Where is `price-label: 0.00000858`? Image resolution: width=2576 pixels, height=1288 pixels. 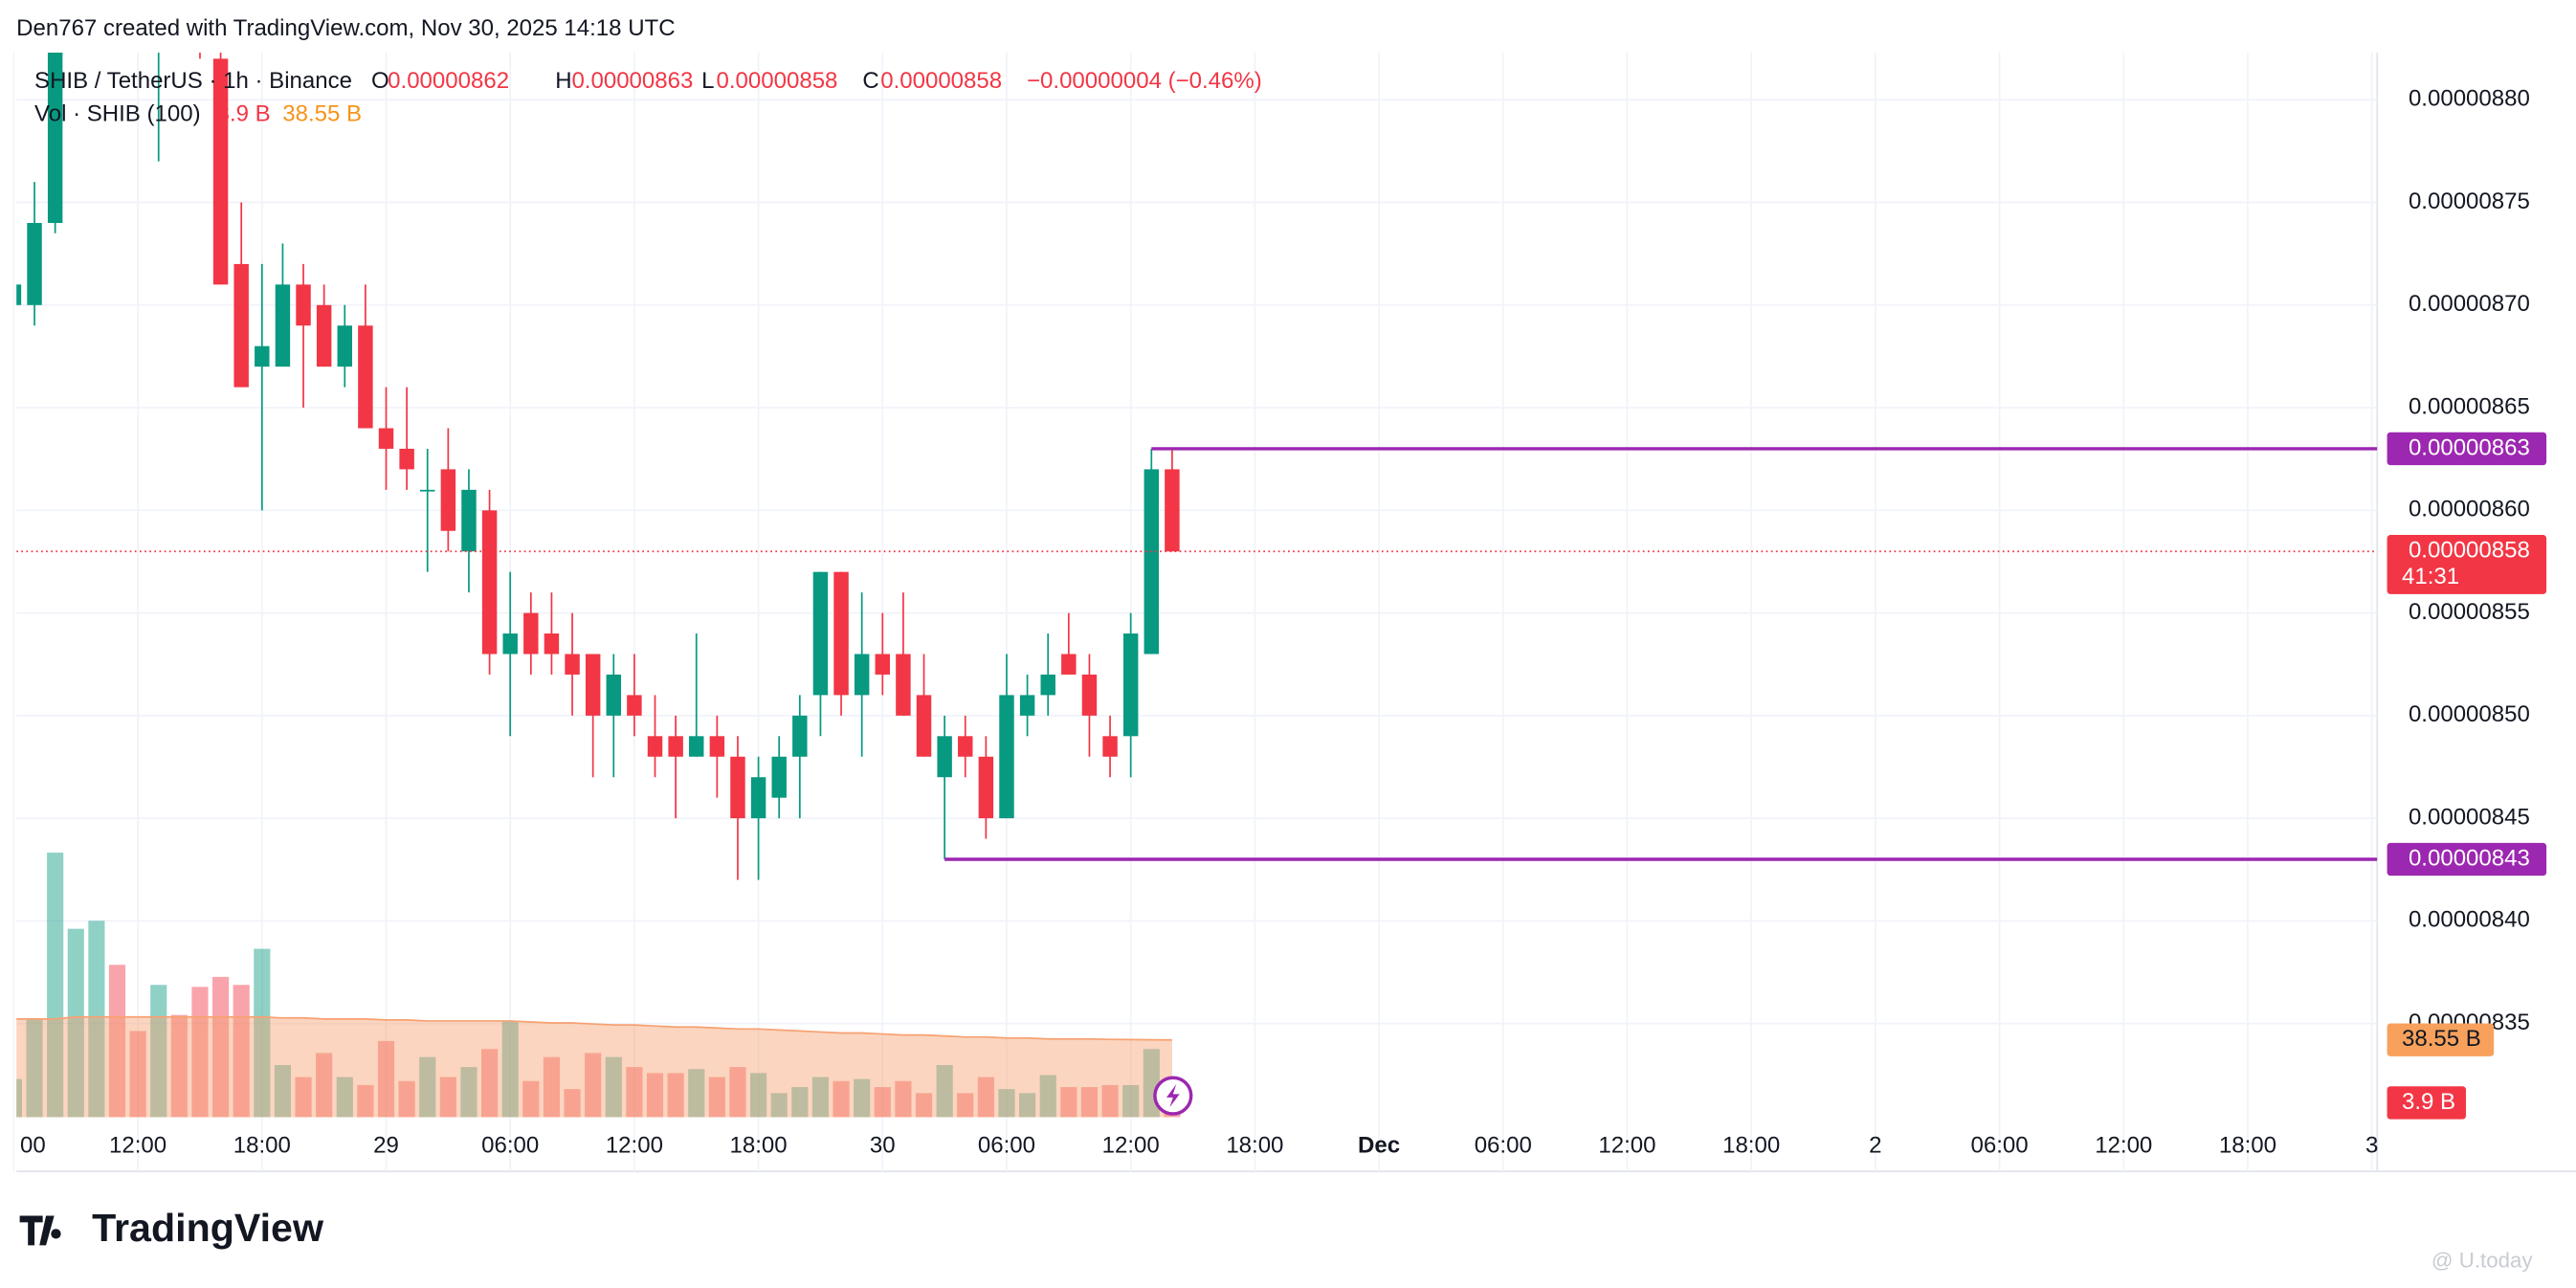 price-label: 0.00000858 is located at coordinates (2469, 551).